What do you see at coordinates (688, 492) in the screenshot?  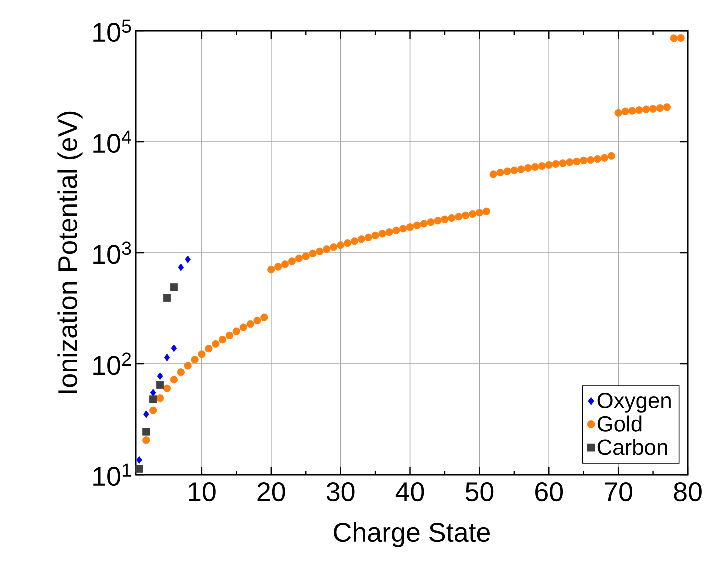 I see `x-tick-label: 80` at bounding box center [688, 492].